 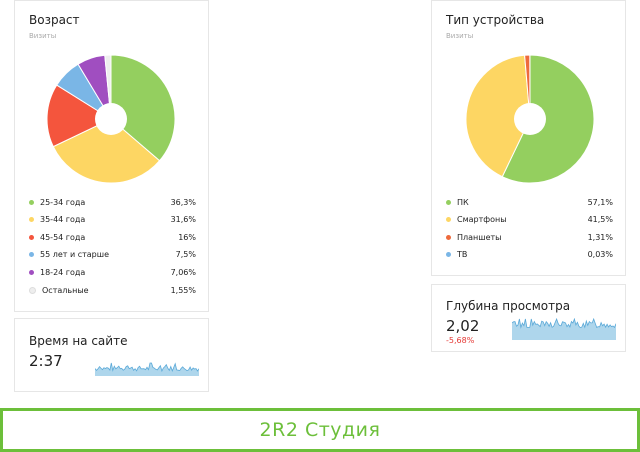 What do you see at coordinates (508, 306) in the screenshot?
I see `depth-card-title: Глубина просмотра` at bounding box center [508, 306].